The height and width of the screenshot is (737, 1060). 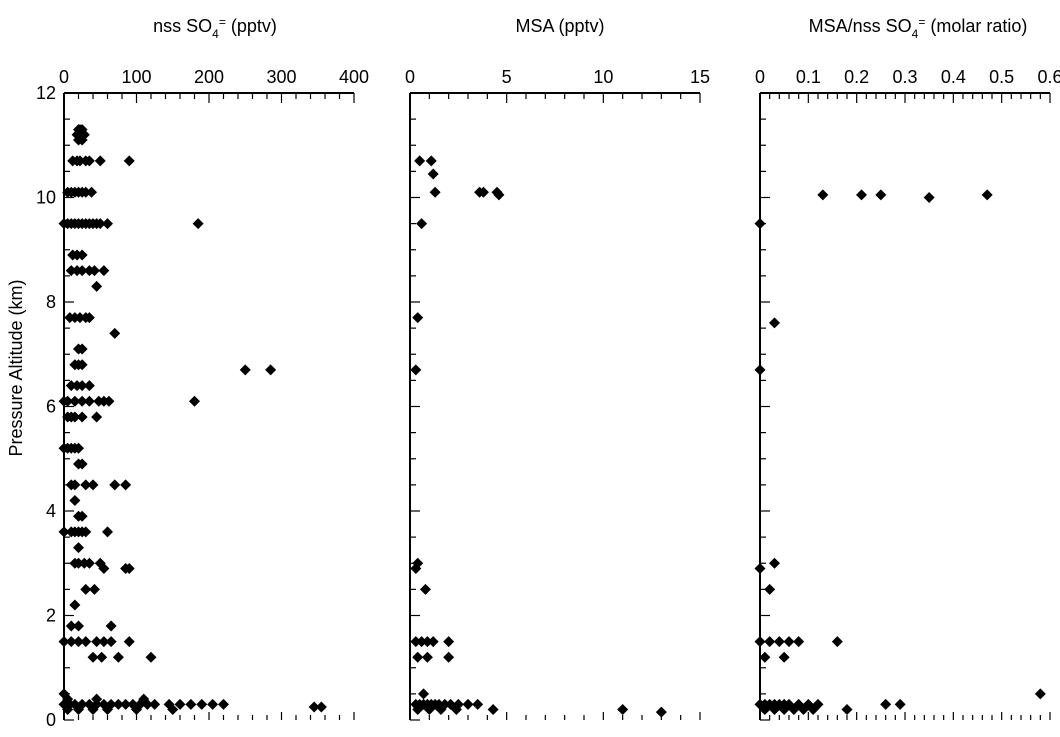 What do you see at coordinates (354, 77) in the screenshot?
I see `x-tick-label: 400` at bounding box center [354, 77].